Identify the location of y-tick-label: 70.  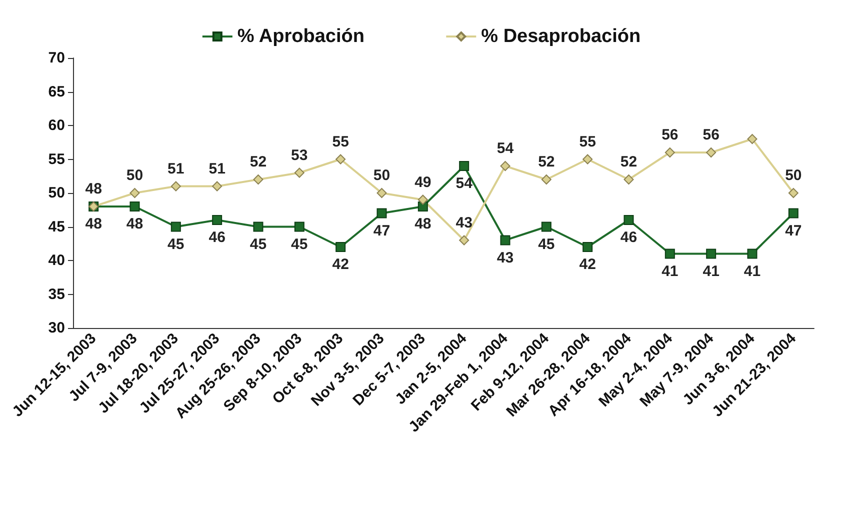
(56, 58).